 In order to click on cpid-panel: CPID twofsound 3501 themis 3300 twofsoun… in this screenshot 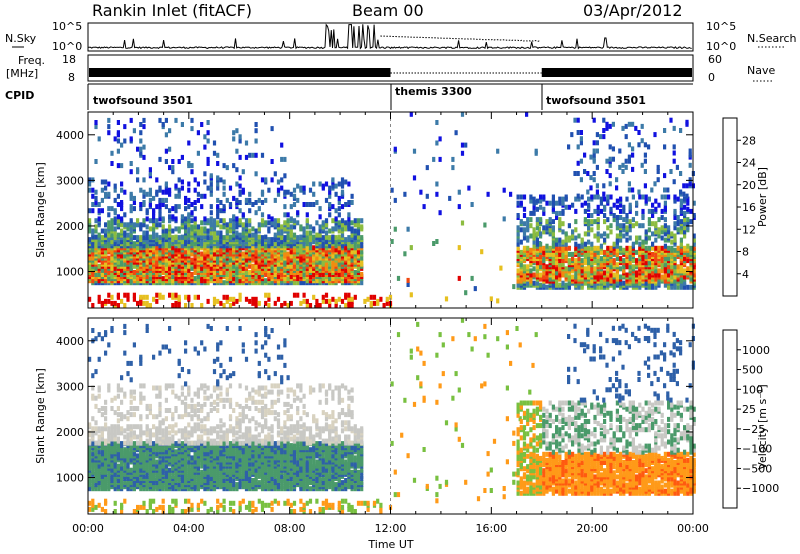, I will do `click(349, 96)`.